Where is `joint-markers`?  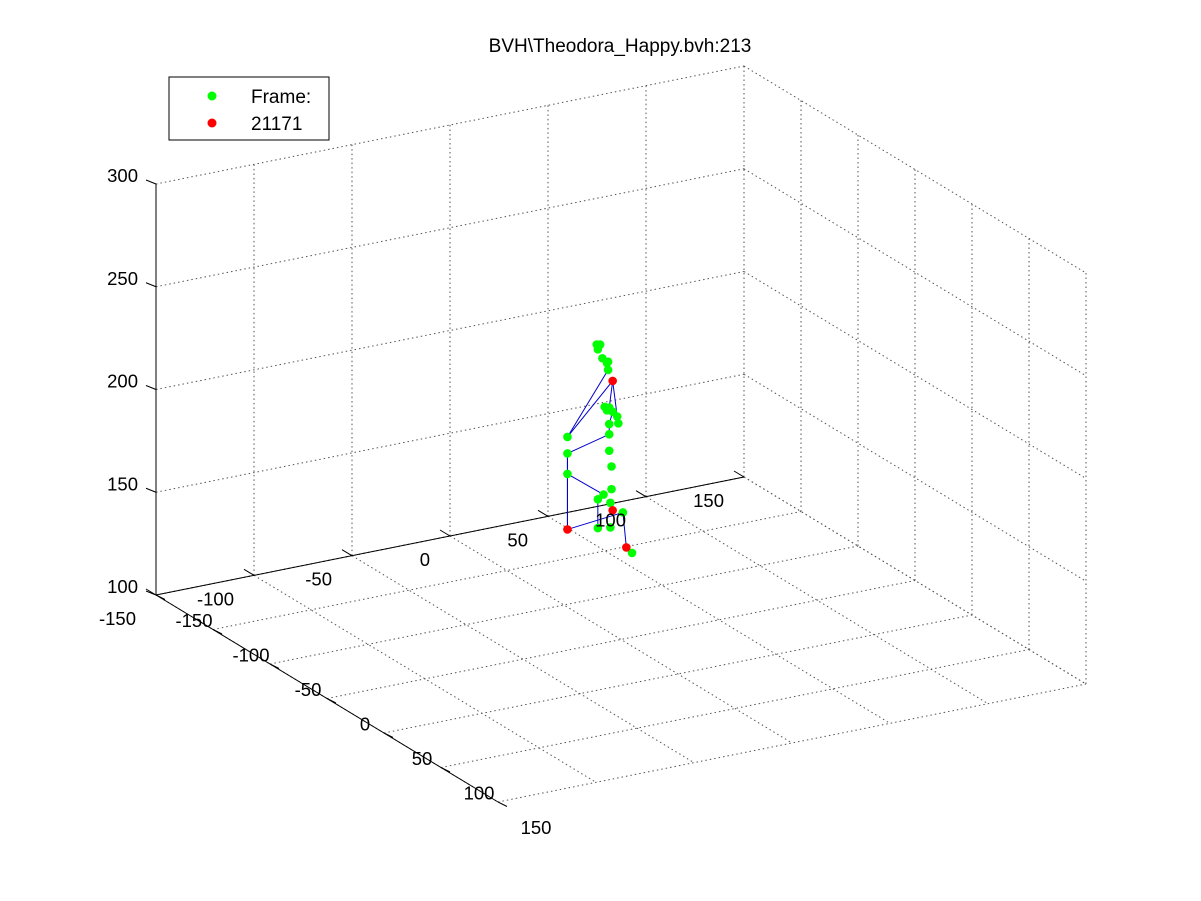
joint-markers is located at coordinates (600, 449).